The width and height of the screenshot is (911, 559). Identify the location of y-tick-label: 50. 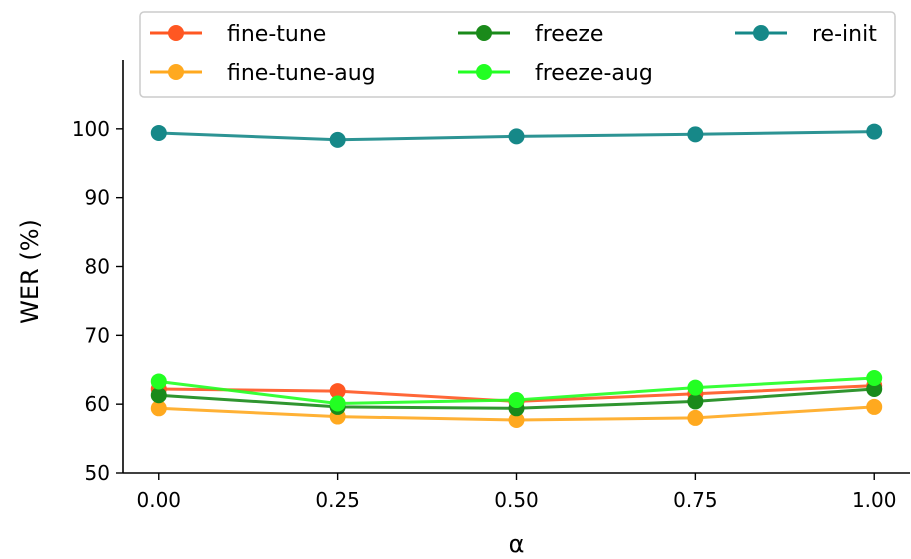
(97, 473).